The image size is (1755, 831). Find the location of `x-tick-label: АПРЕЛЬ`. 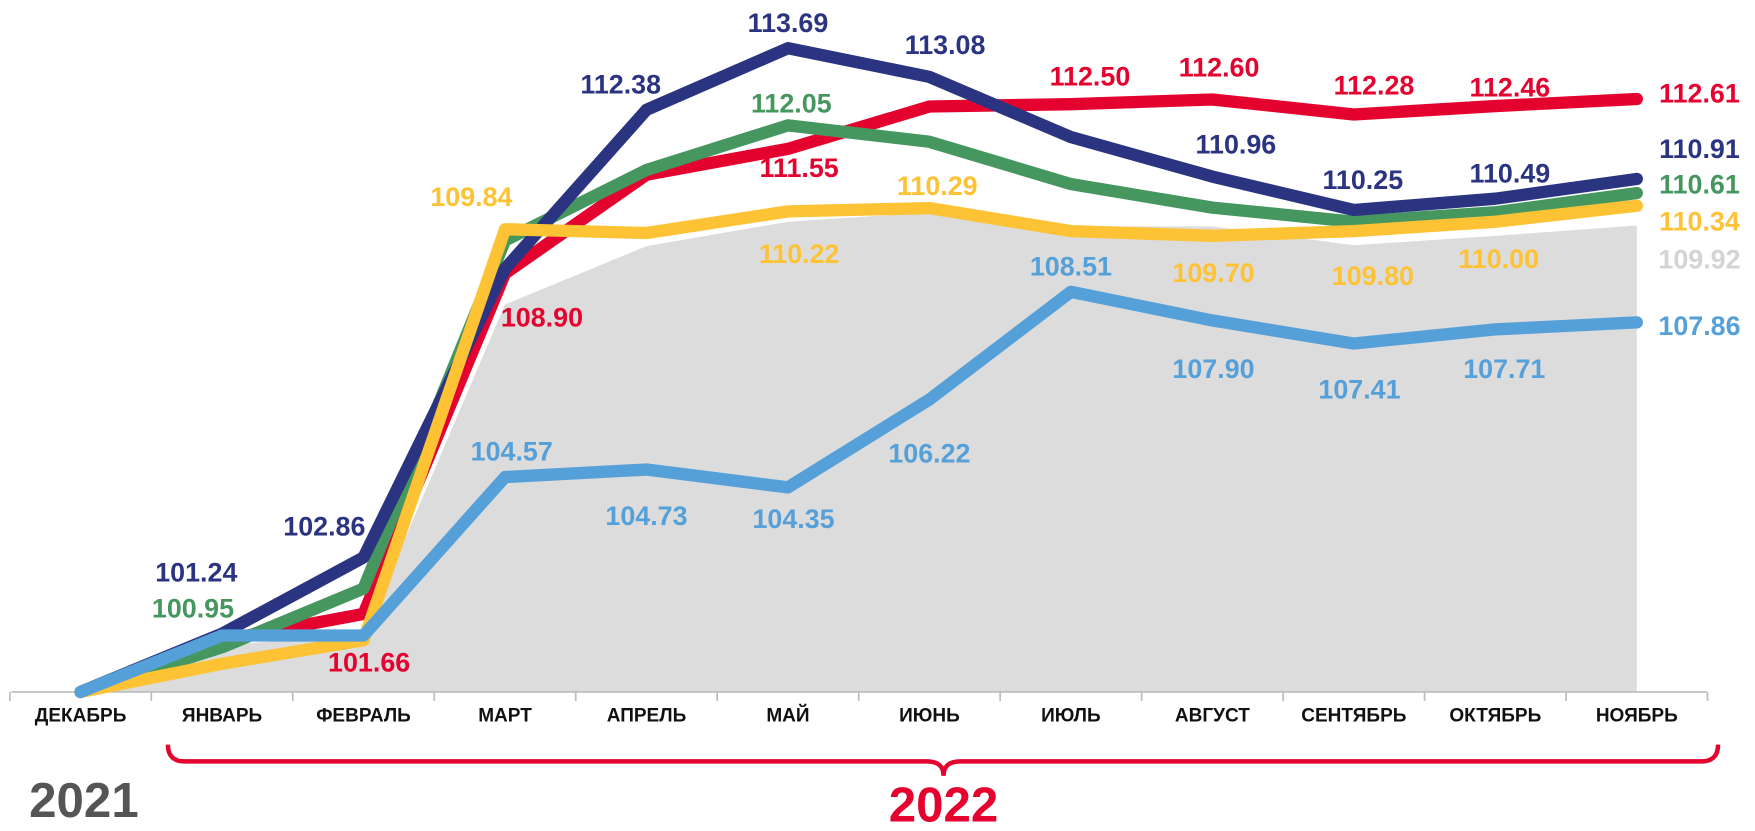

x-tick-label: АПРЕЛЬ is located at coordinates (647, 716).